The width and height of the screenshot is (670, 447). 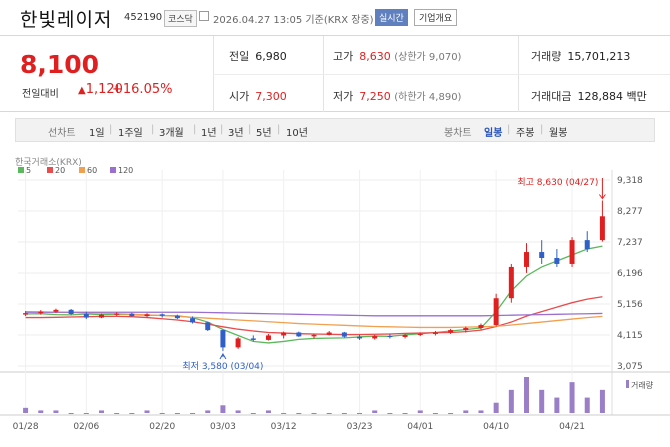 I want to click on low-arrow-head-icon, so click(x=223, y=356).